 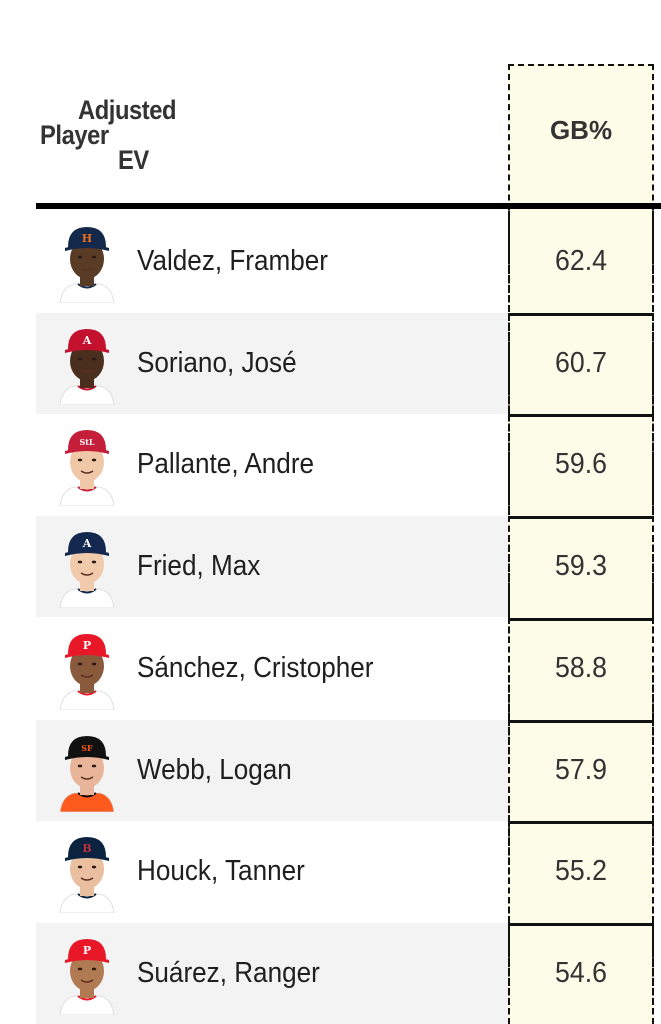 I want to click on table-row: P Suárez, Ranger 54.6, so click(x=348, y=973).